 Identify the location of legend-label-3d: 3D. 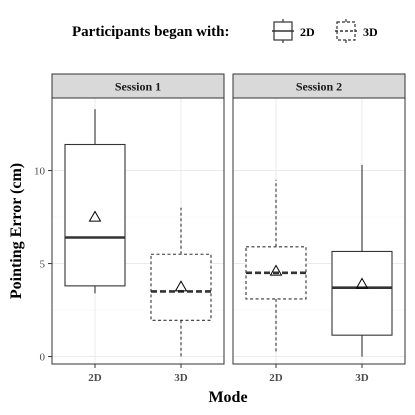
(370, 32).